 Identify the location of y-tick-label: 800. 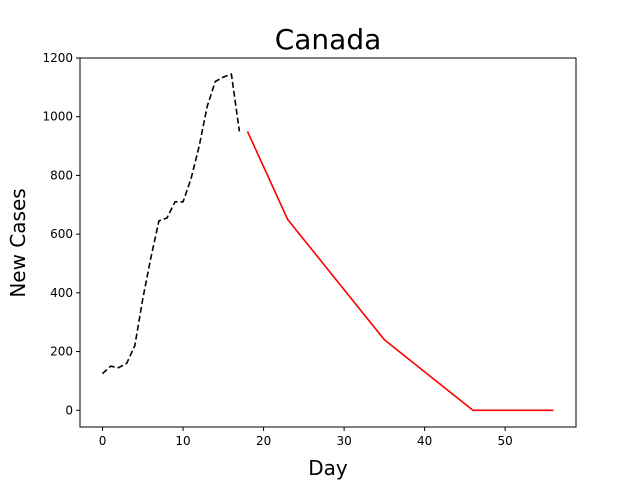
(61, 175).